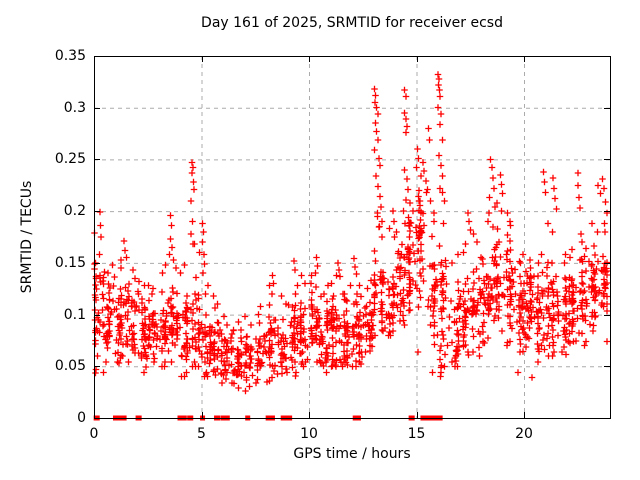  What do you see at coordinates (201, 434) in the screenshot?
I see `x-tick-label: 5` at bounding box center [201, 434].